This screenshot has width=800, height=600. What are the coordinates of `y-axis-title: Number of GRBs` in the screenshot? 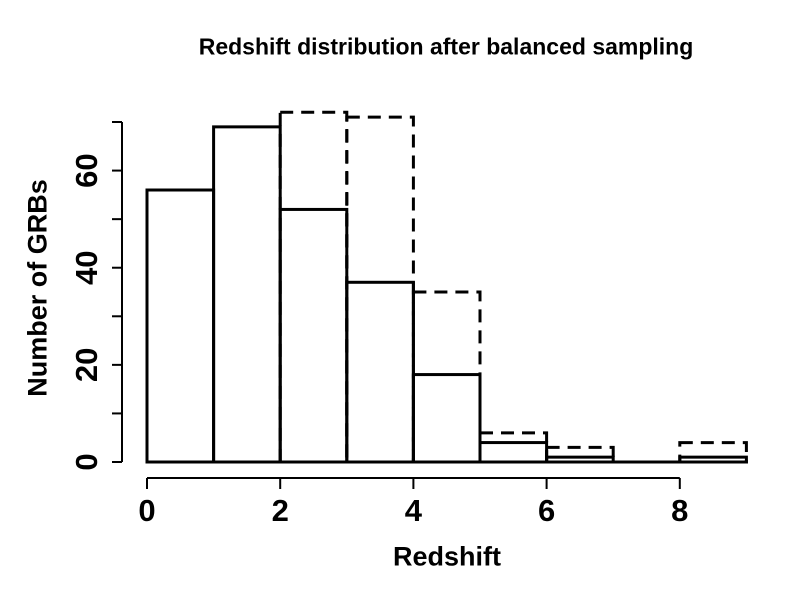 It's located at (37, 288).